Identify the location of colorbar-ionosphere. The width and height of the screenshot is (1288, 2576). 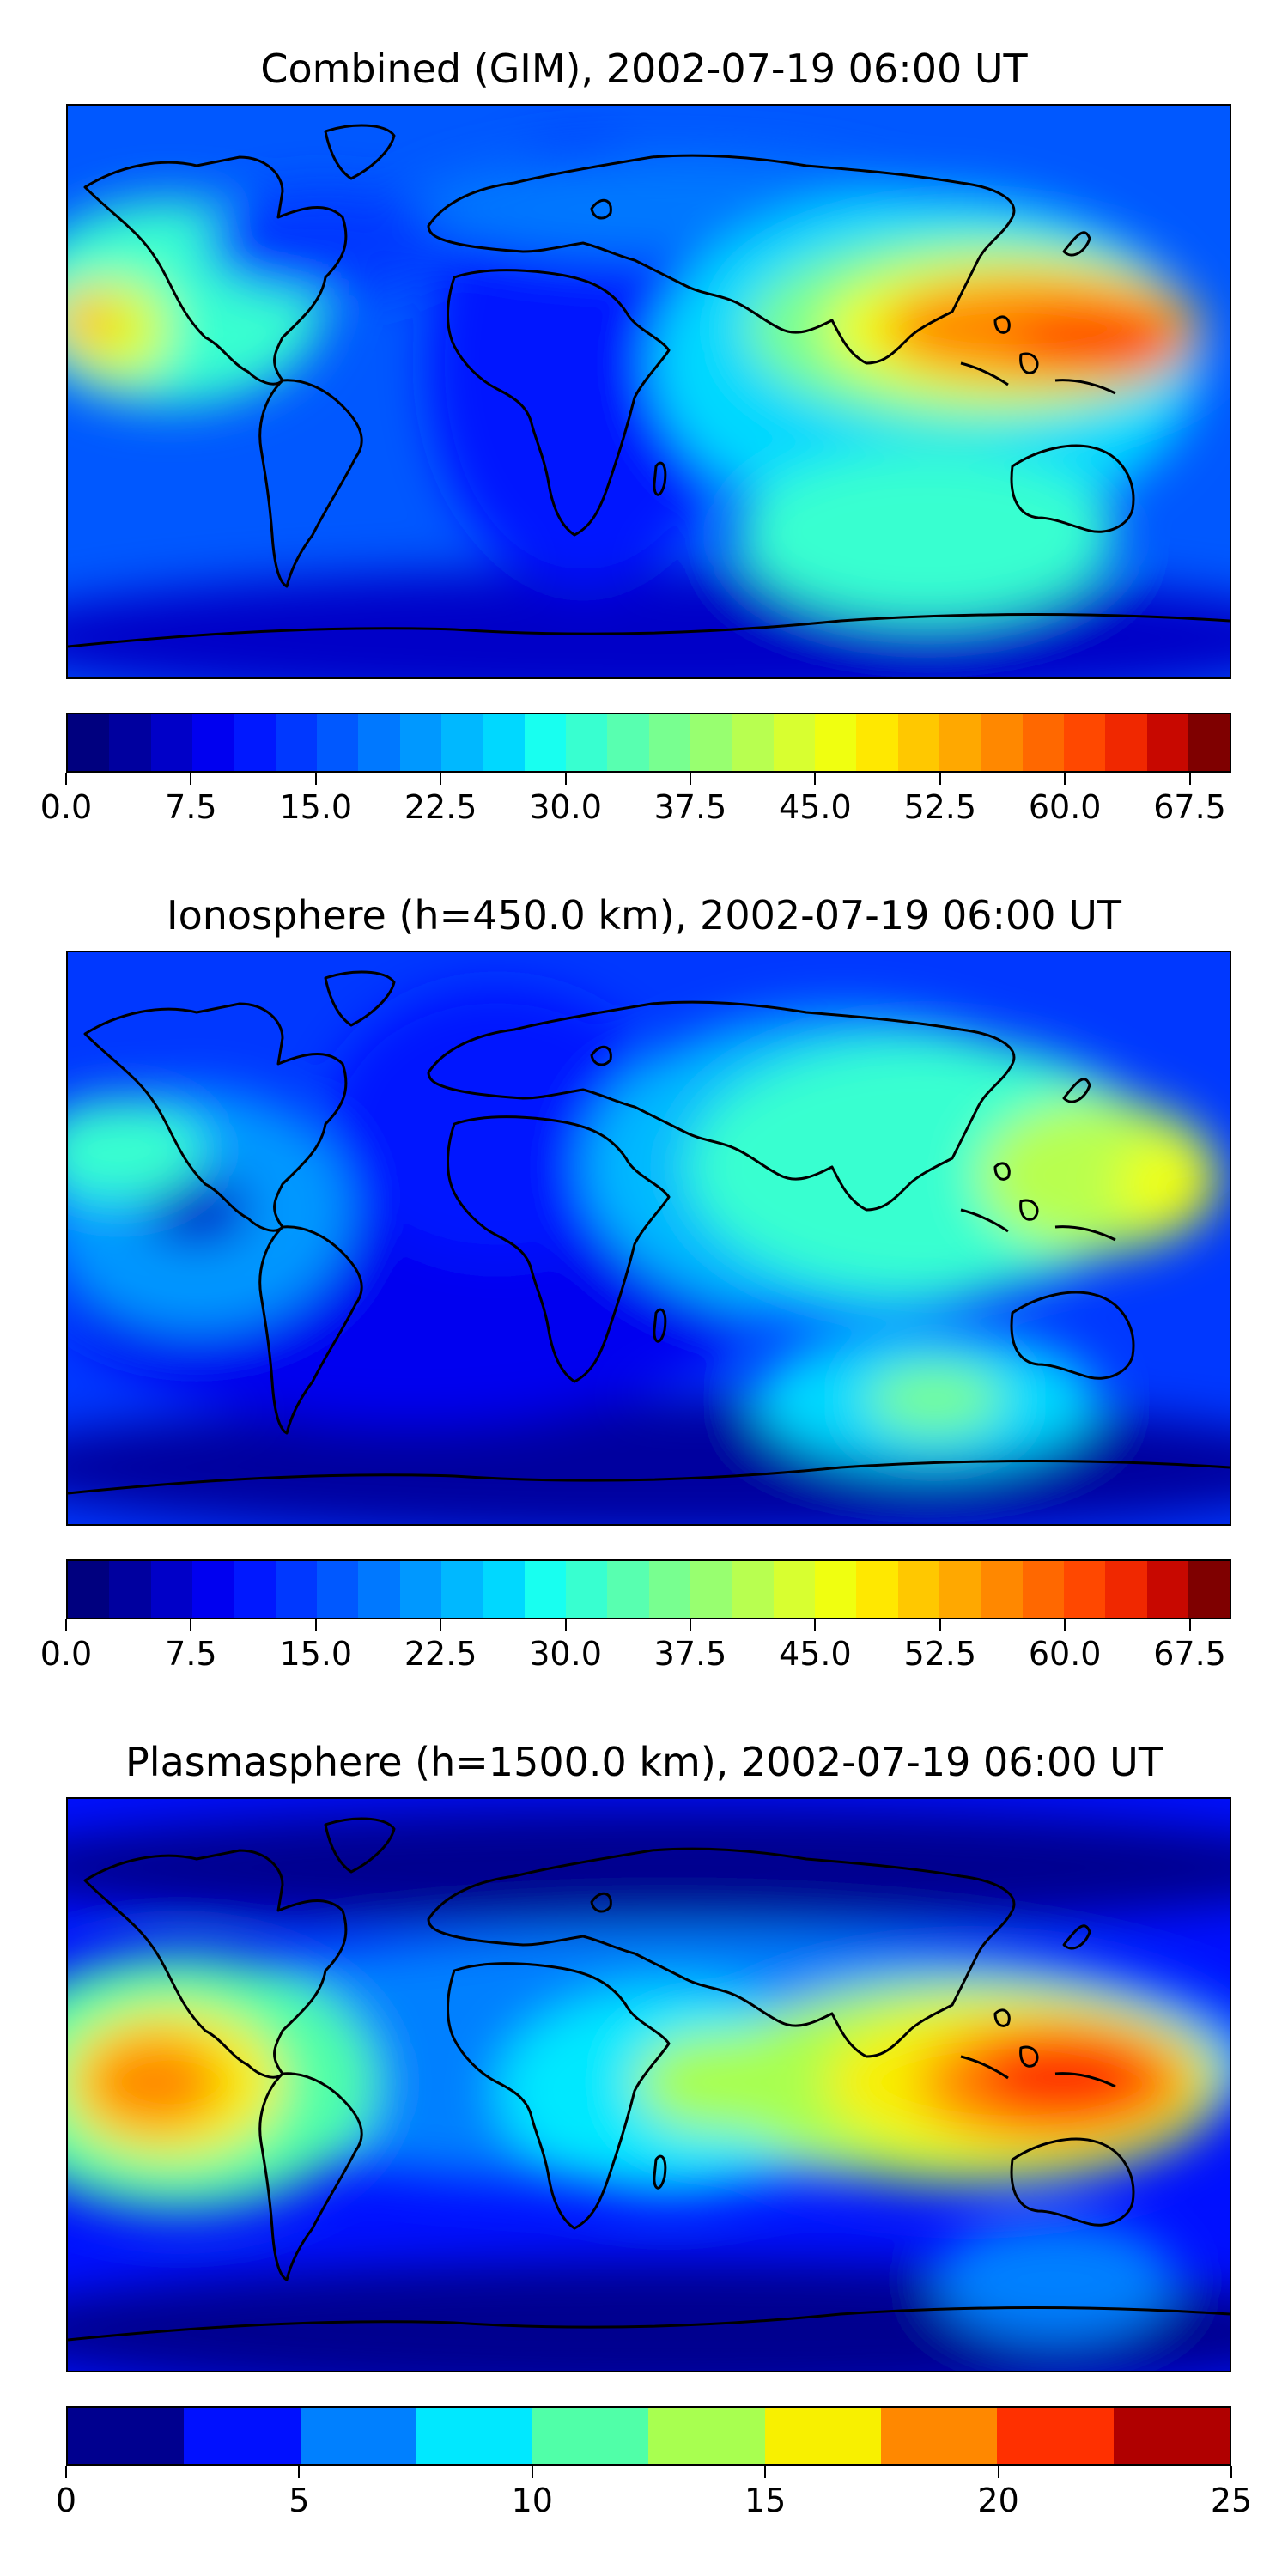
(649, 1589).